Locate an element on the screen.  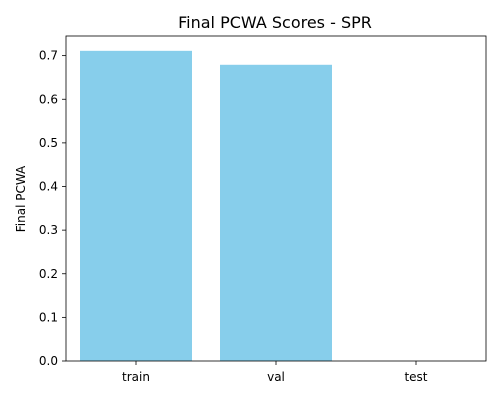
x-axis: train val test is located at coordinates (275, 372).